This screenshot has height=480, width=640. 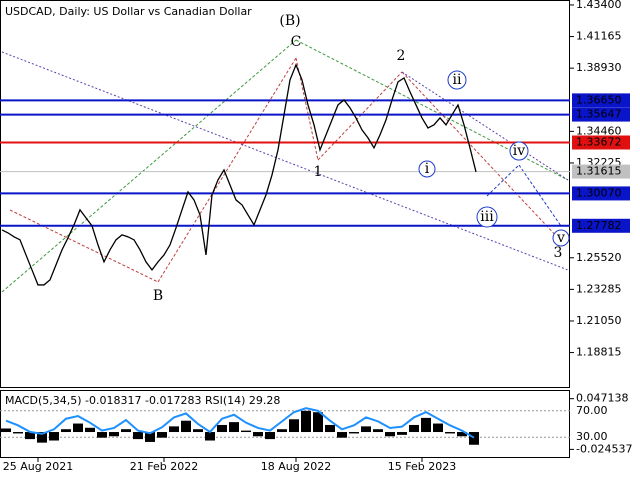 What do you see at coordinates (38, 466) in the screenshot?
I see `x-tick-label: 25 Aug 2021` at bounding box center [38, 466].